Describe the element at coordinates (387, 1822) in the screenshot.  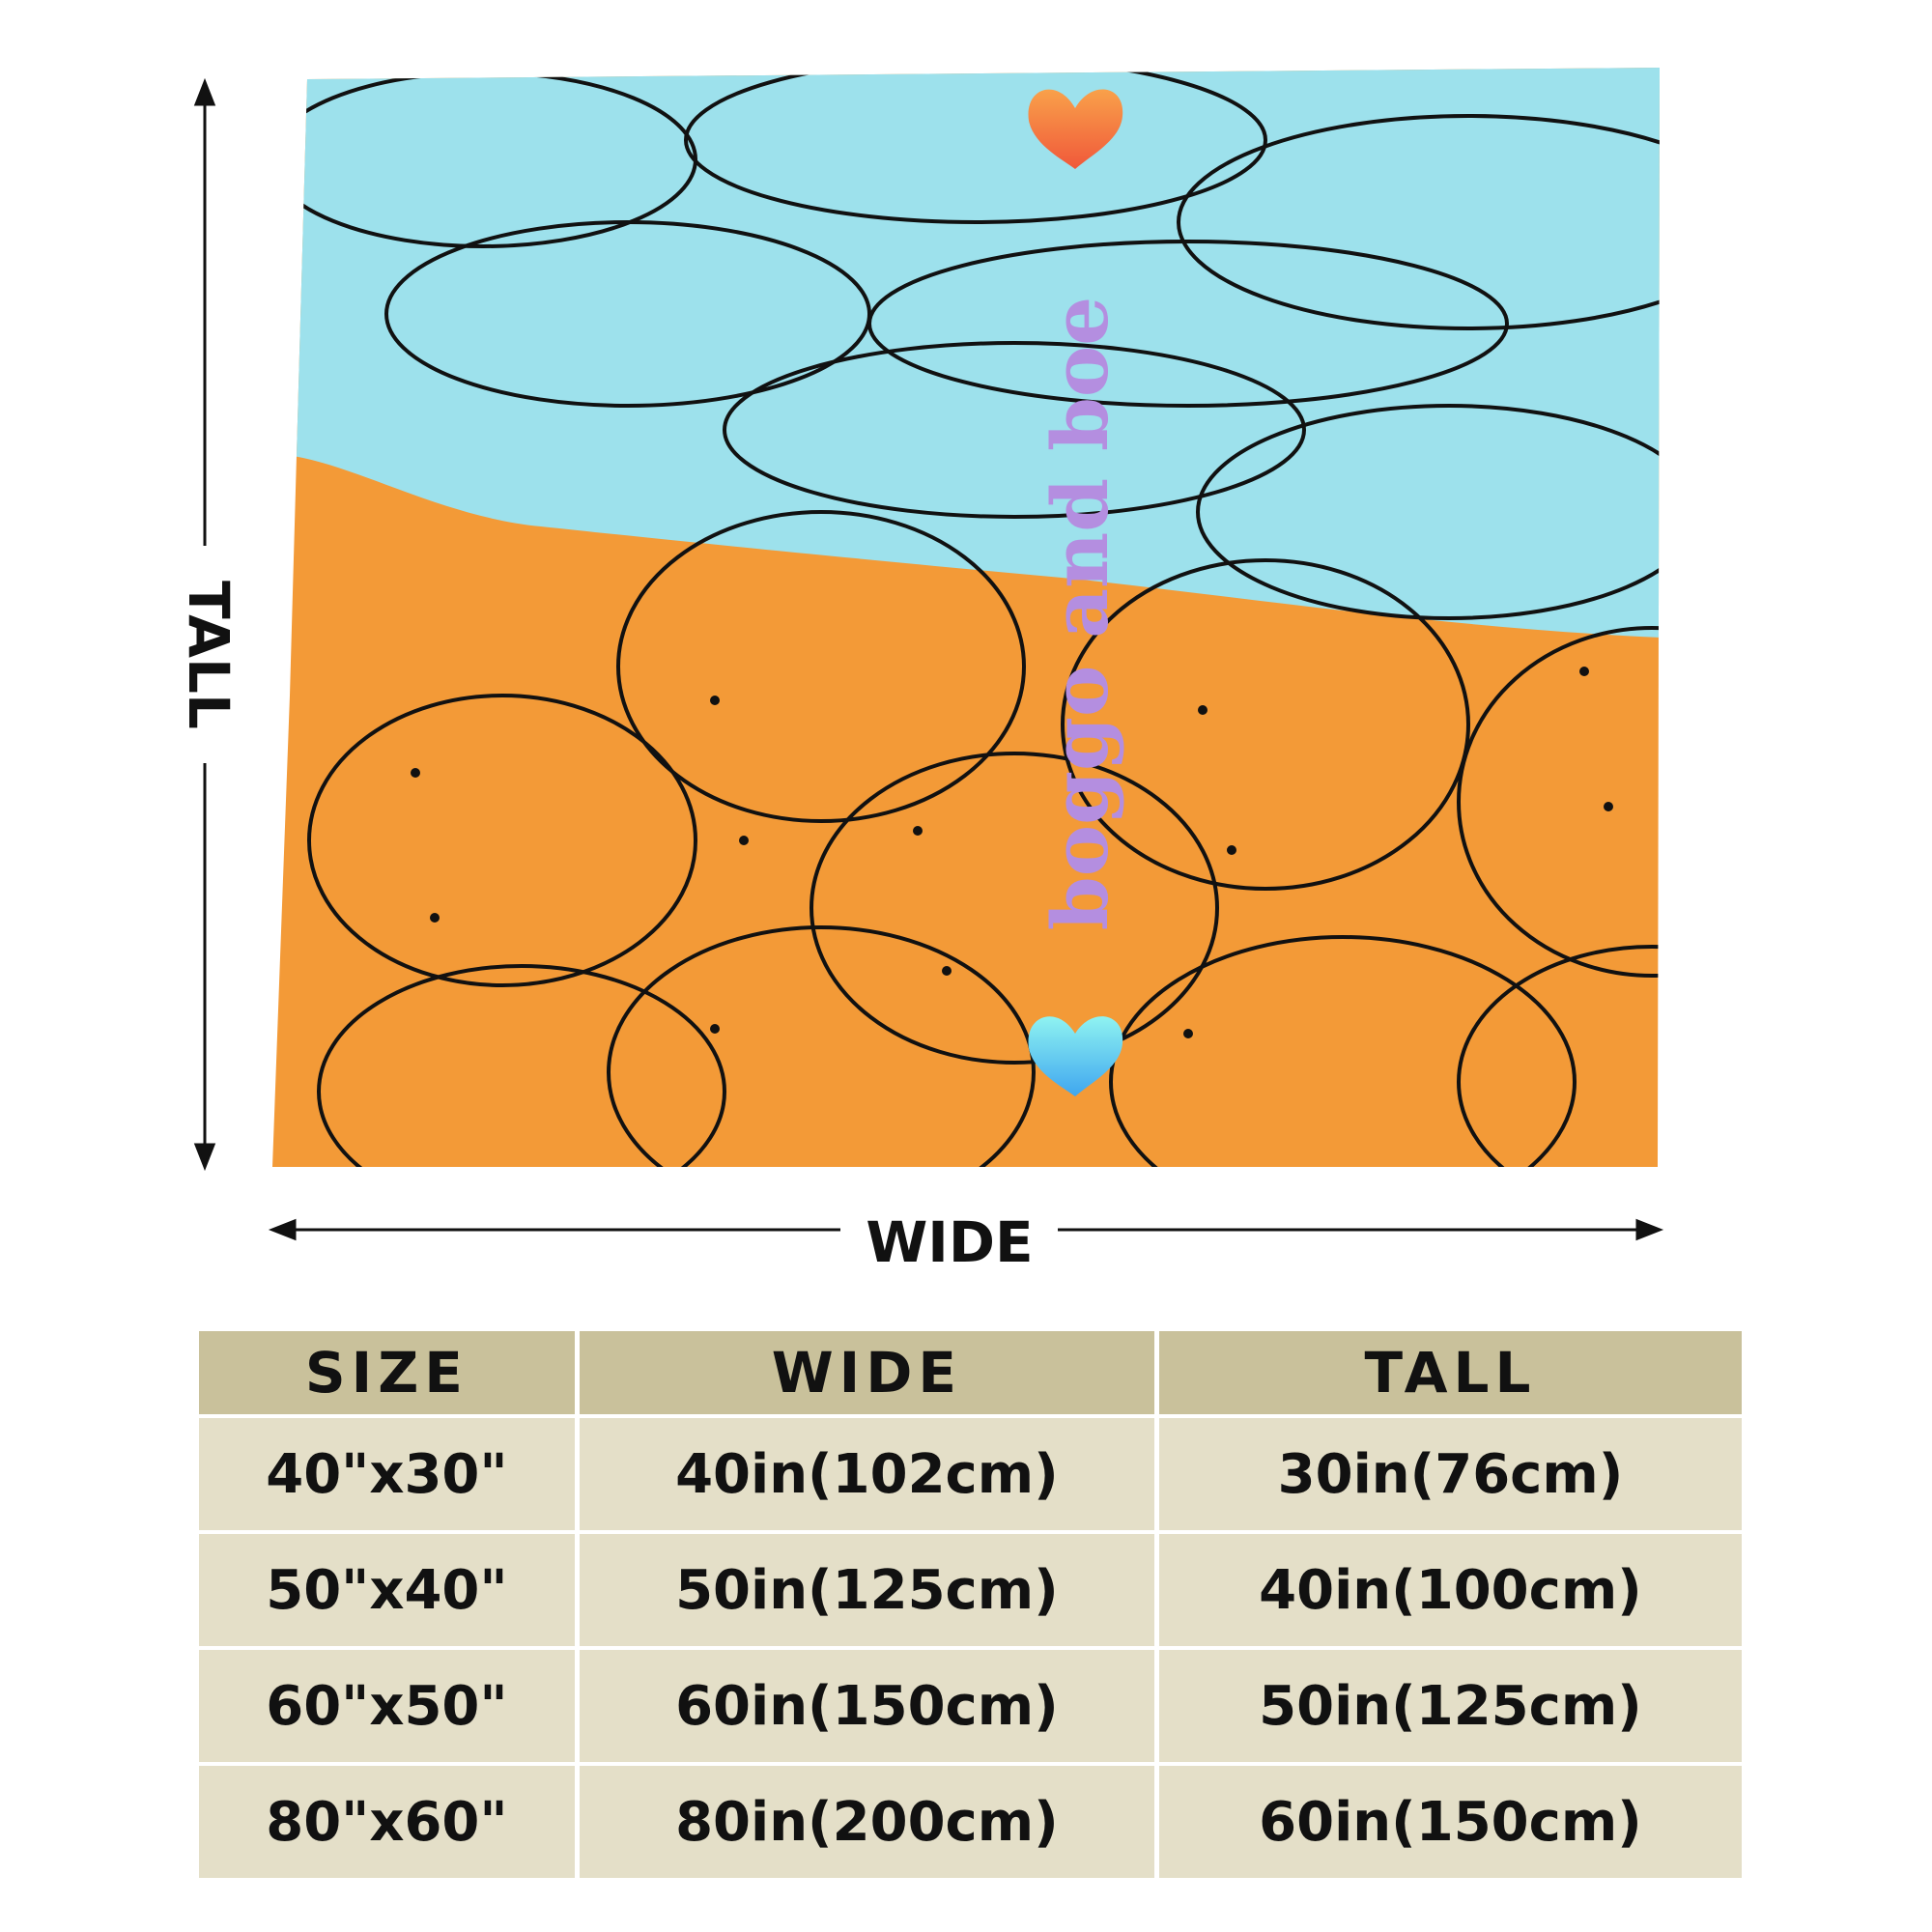
I see `size-cell: 80"x60"` at that location.